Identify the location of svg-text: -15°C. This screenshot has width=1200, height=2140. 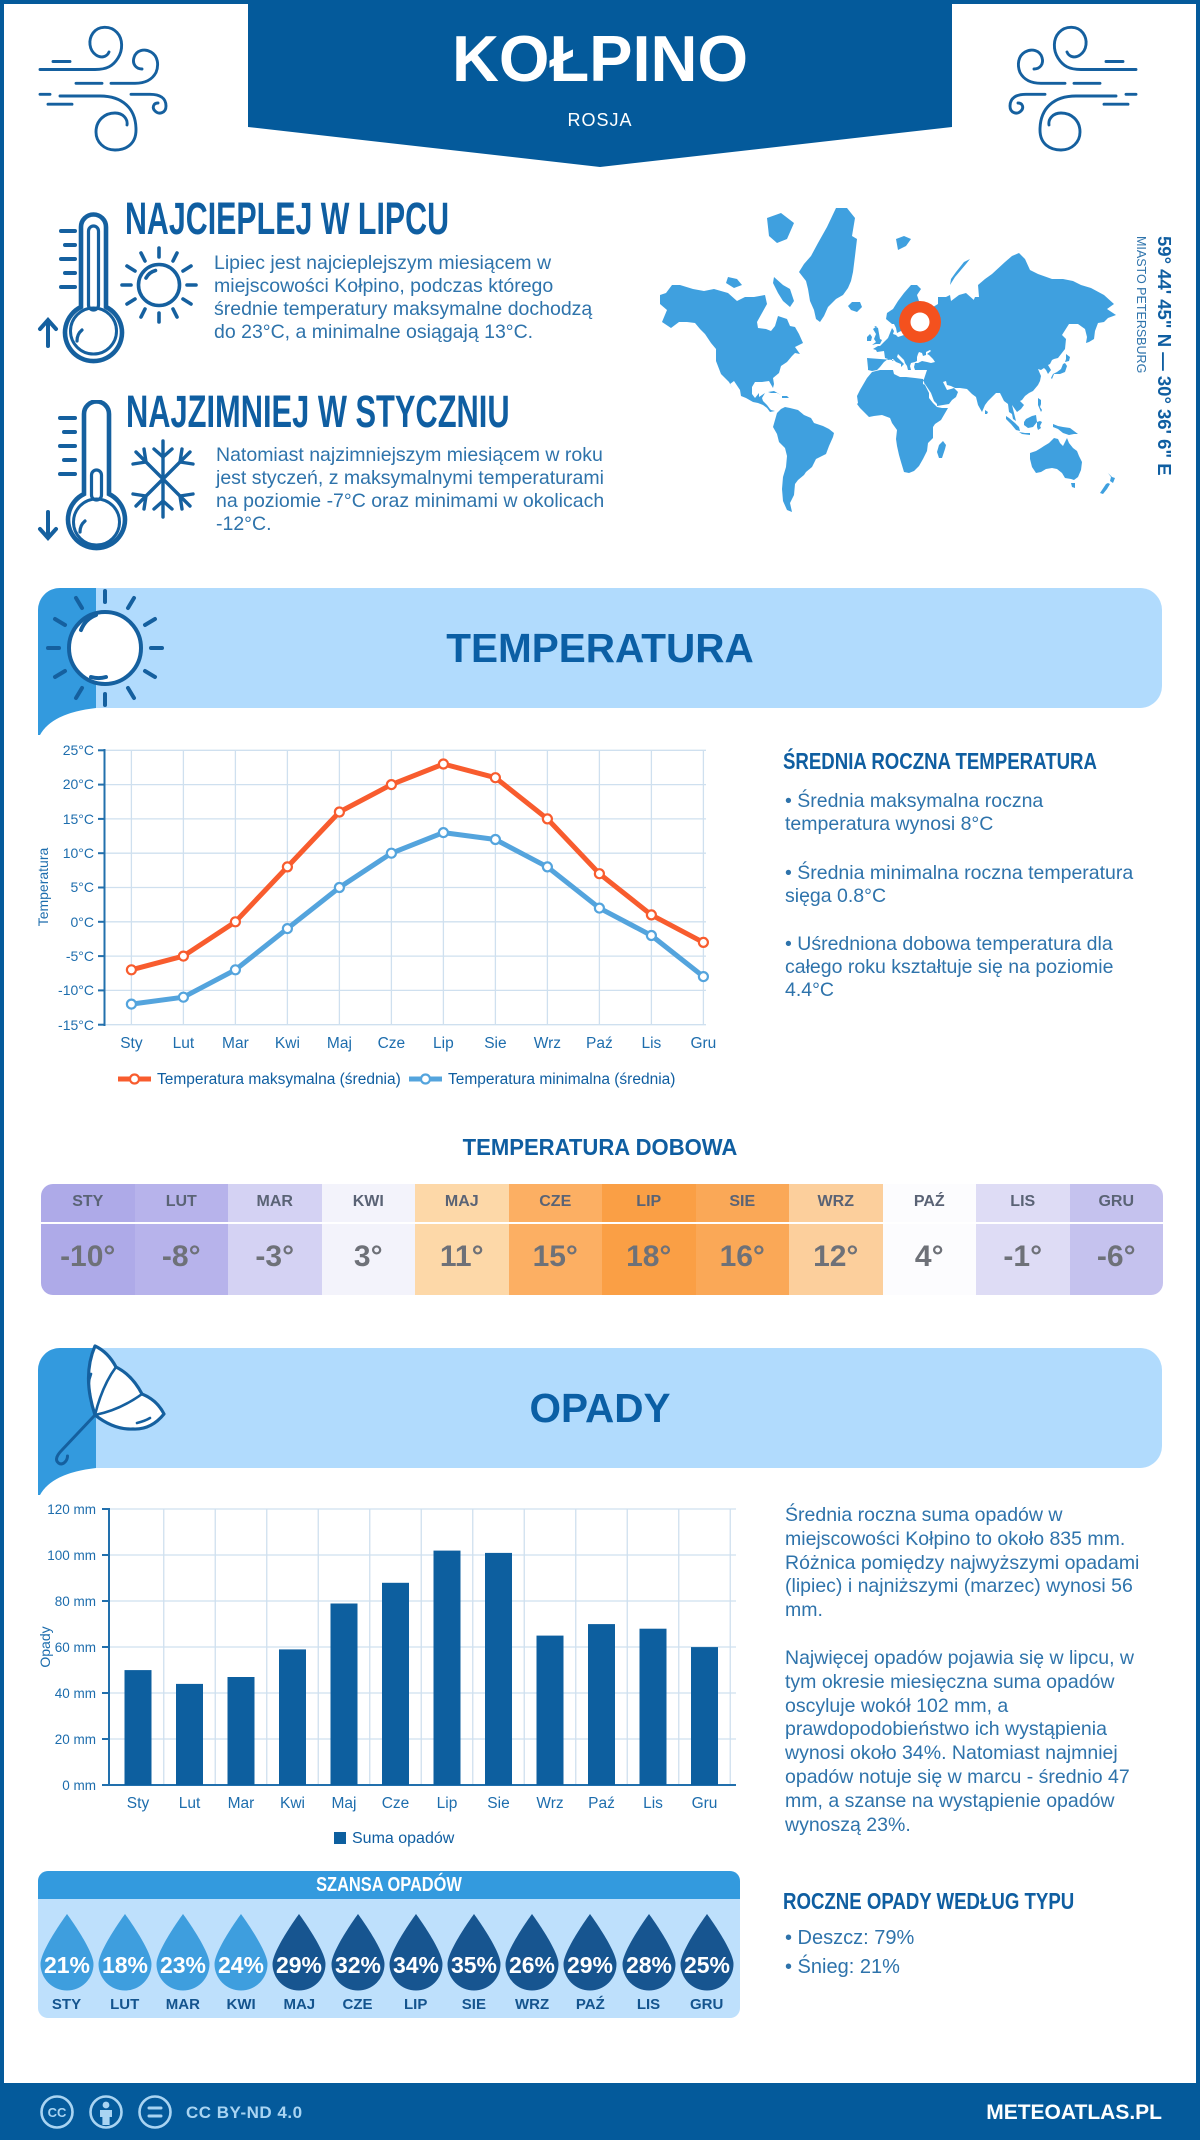
(76, 1025).